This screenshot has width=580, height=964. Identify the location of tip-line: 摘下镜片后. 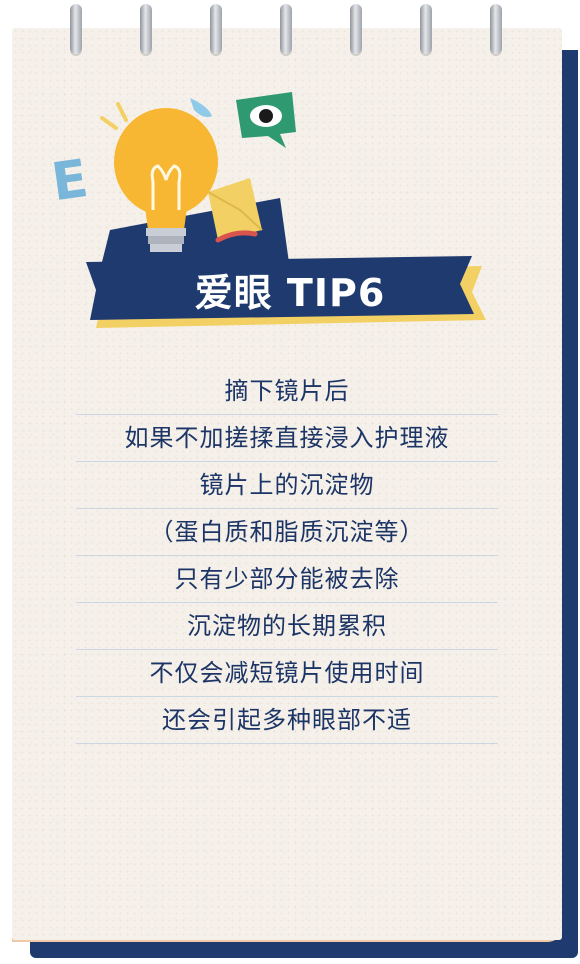
(287, 391).